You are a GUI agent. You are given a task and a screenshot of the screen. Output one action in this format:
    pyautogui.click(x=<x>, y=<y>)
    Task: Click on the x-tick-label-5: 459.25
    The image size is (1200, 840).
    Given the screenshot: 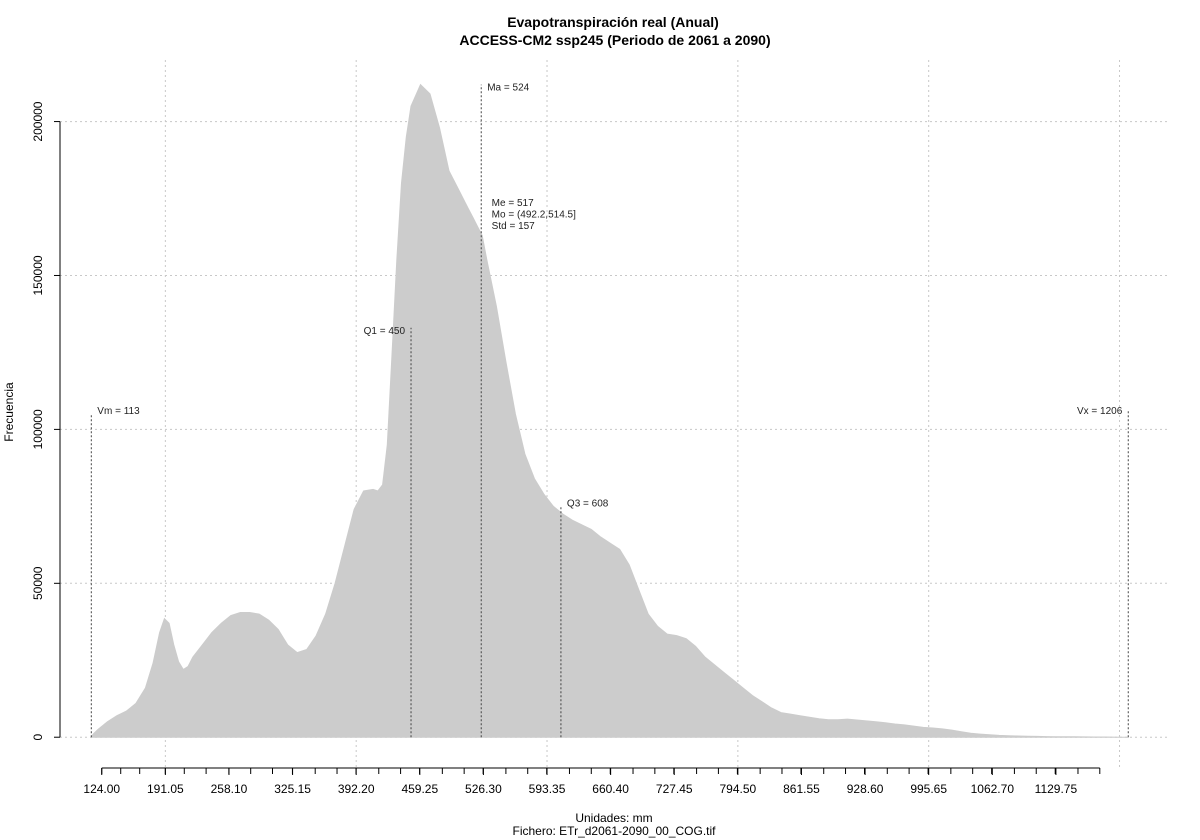 What is the action you would take?
    pyautogui.click(x=419, y=789)
    